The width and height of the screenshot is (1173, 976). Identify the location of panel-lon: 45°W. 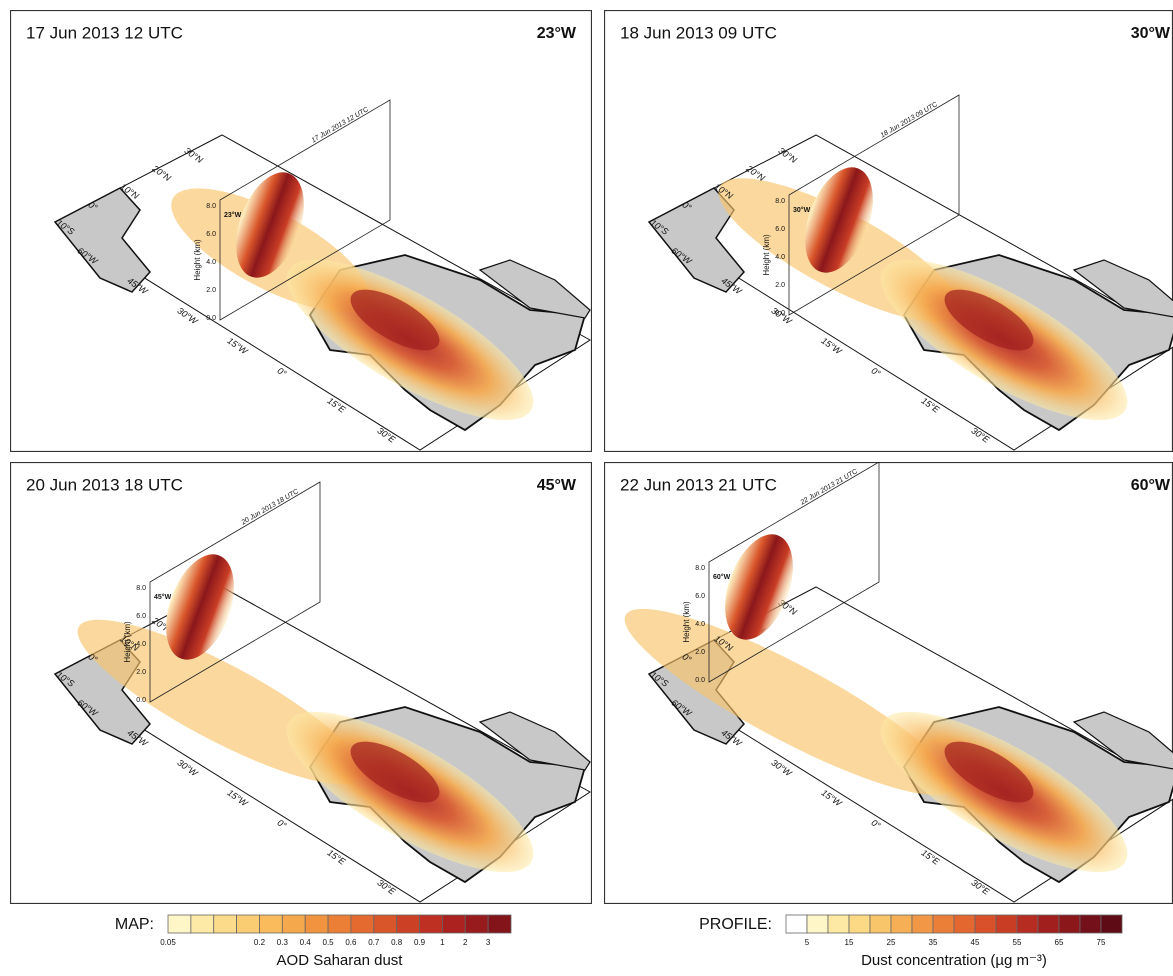
(557, 485).